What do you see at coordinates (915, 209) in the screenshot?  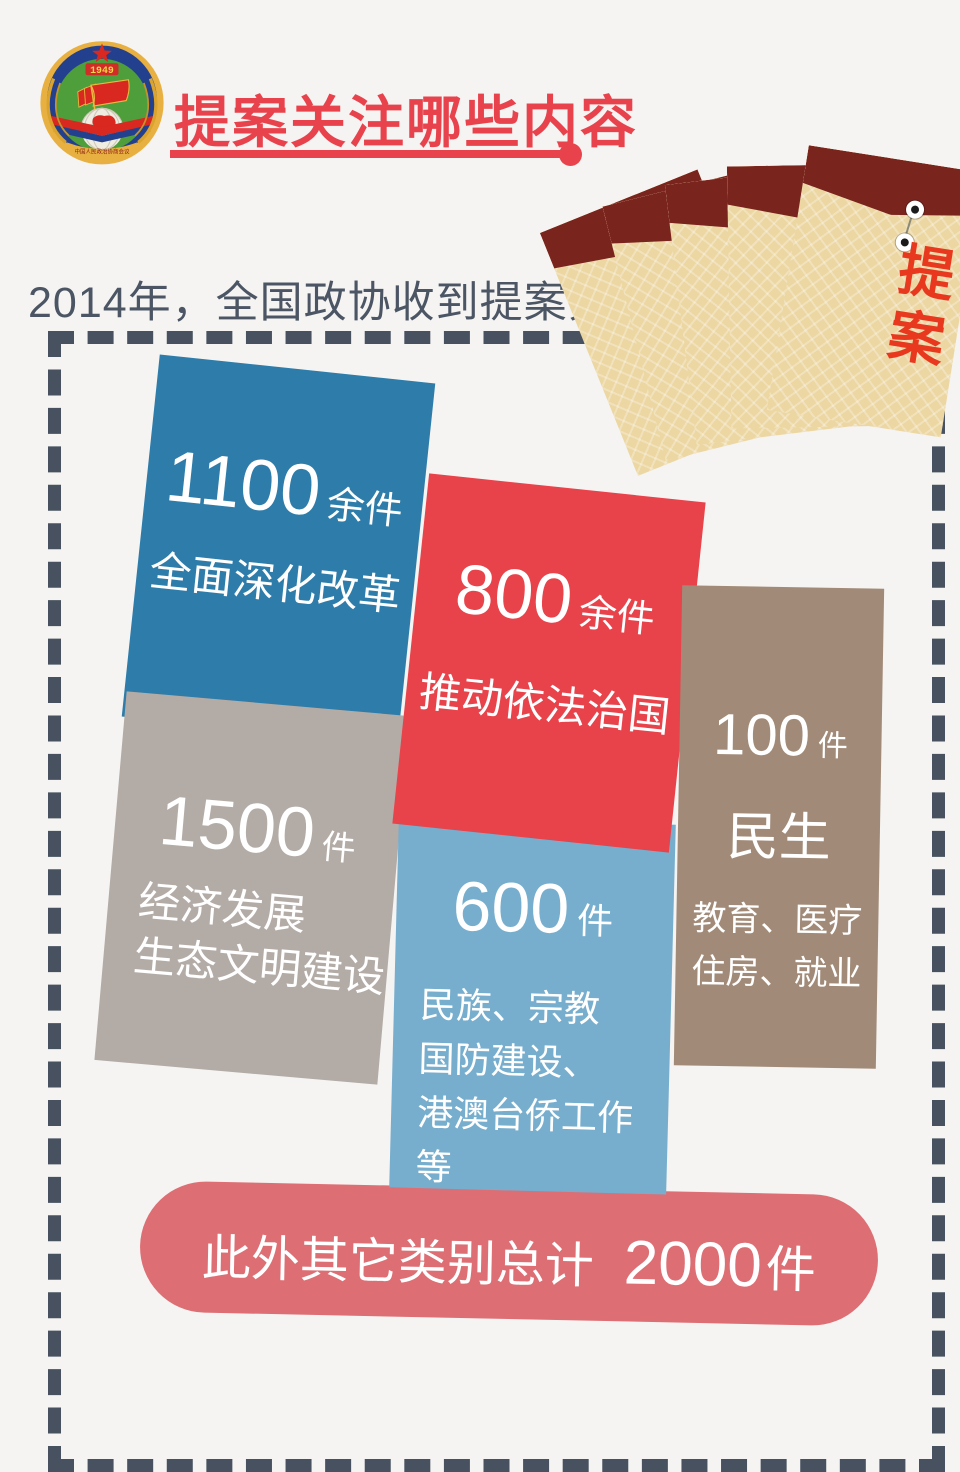 I see `envelope-button-top` at bounding box center [915, 209].